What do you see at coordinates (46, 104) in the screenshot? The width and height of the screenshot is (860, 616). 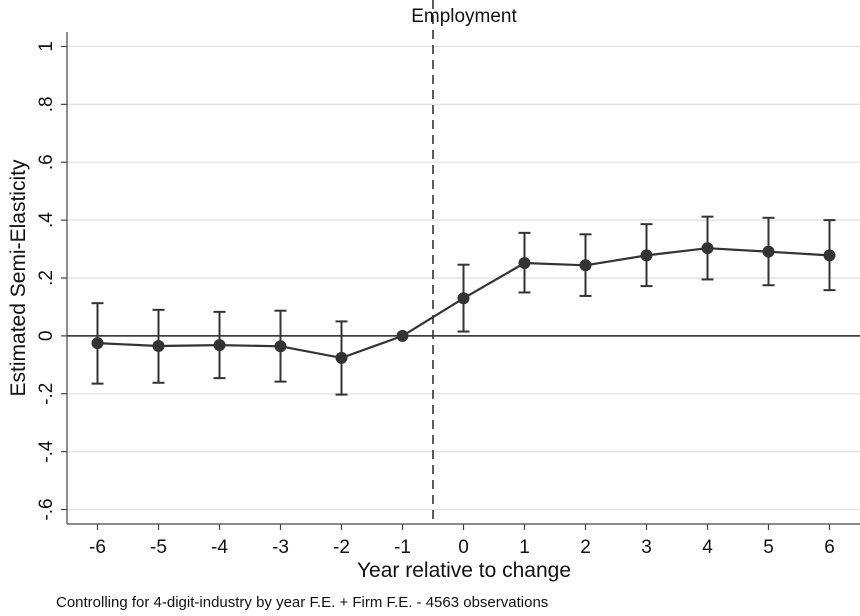 I see `y-tick-label: .8` at bounding box center [46, 104].